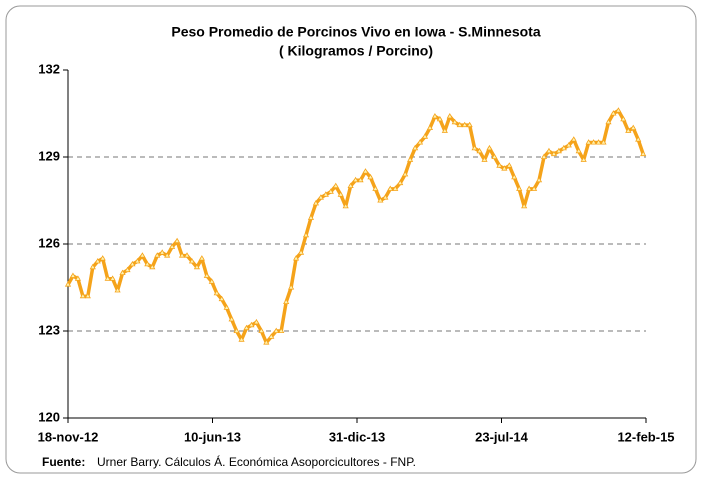  I want to click on x-tick-label: 23-jul-14, so click(502, 436).